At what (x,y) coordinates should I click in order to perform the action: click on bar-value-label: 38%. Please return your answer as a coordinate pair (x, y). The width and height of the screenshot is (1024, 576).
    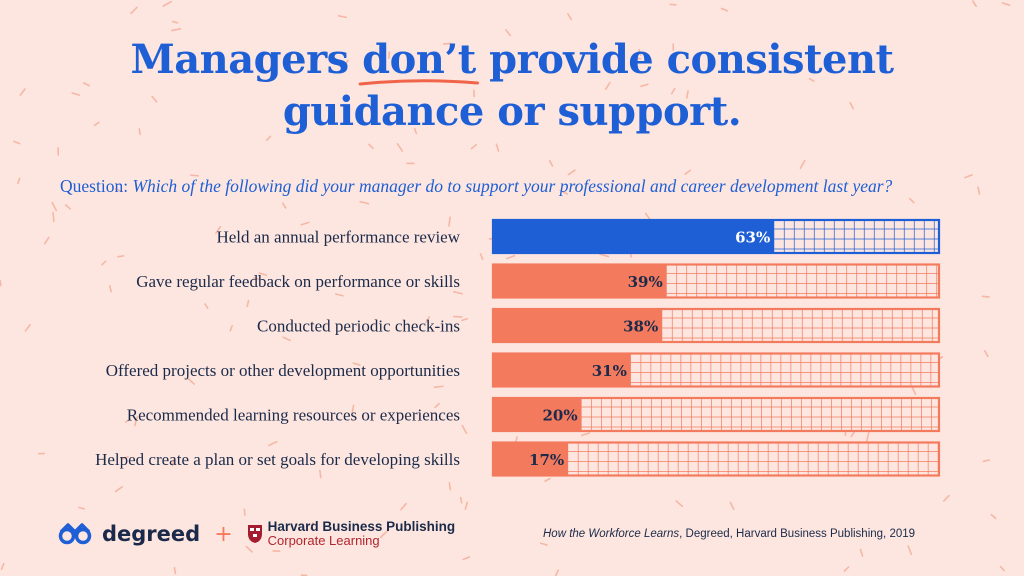
    Looking at the image, I should click on (640, 327).